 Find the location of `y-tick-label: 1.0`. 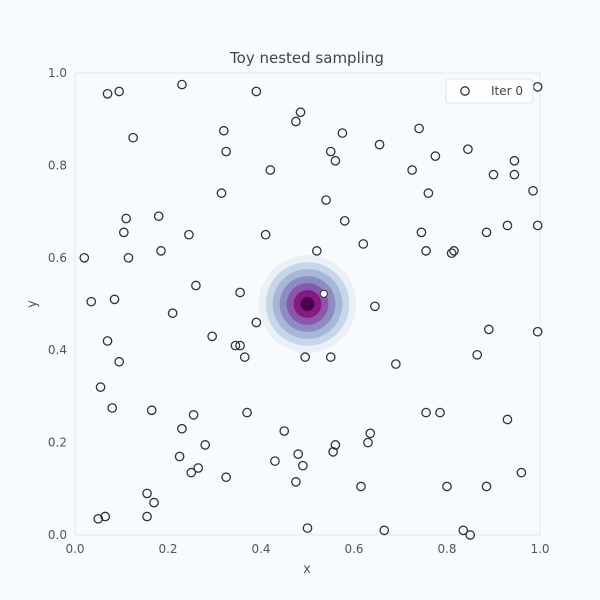

y-tick-label: 1.0 is located at coordinates (57, 73).